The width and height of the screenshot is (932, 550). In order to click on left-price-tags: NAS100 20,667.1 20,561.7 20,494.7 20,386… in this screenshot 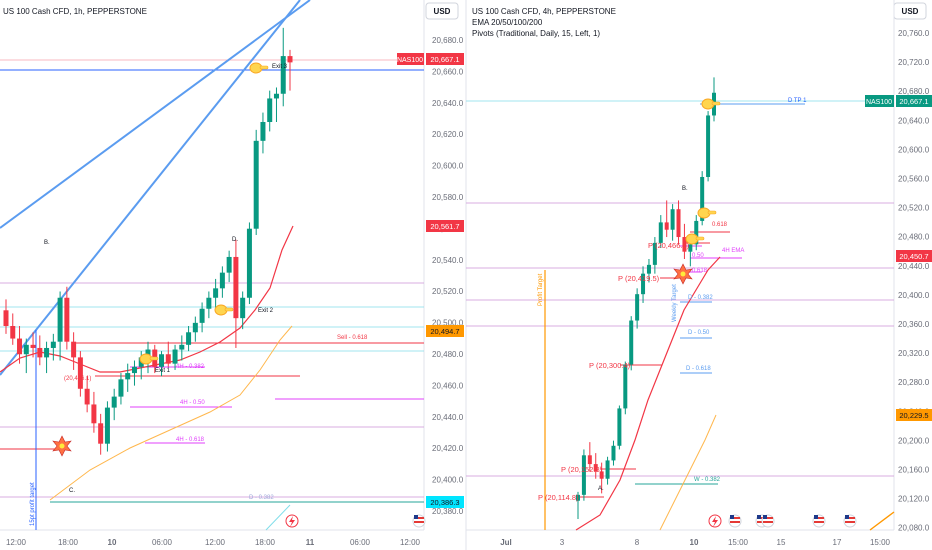, I will do `click(430, 280)`.